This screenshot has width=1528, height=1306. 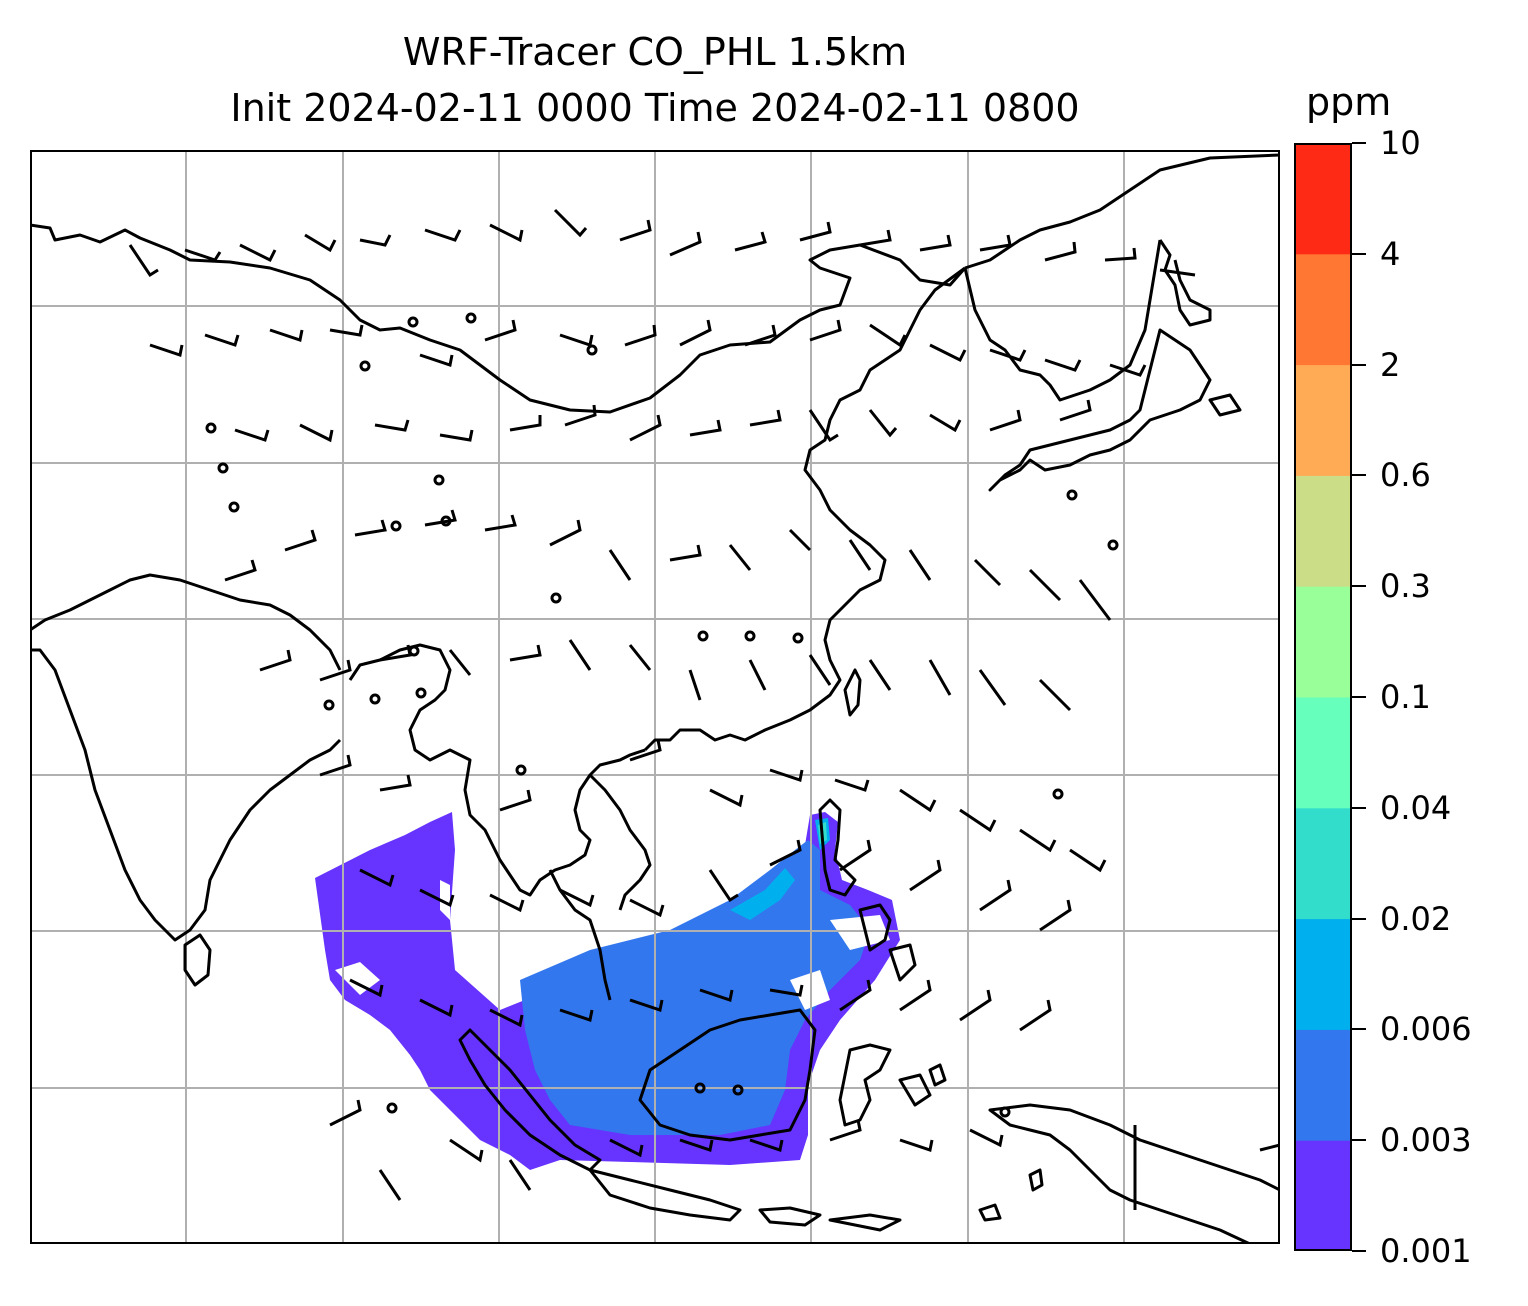 I want to click on colorbar, so click(x=1323, y=697).